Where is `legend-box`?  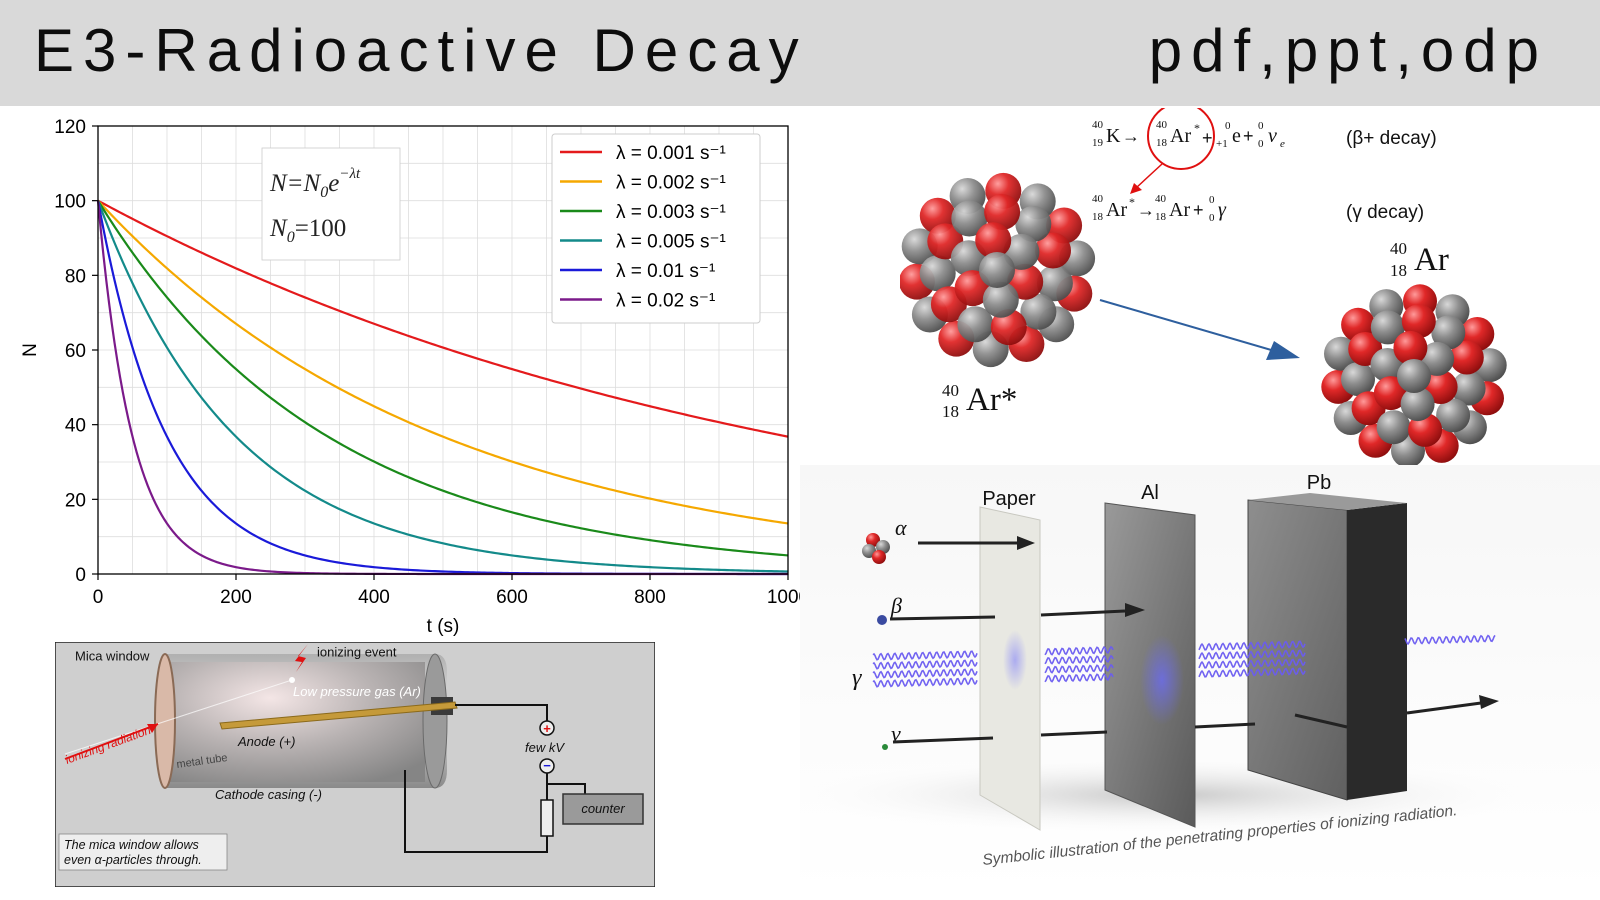 legend-box is located at coordinates (656, 228).